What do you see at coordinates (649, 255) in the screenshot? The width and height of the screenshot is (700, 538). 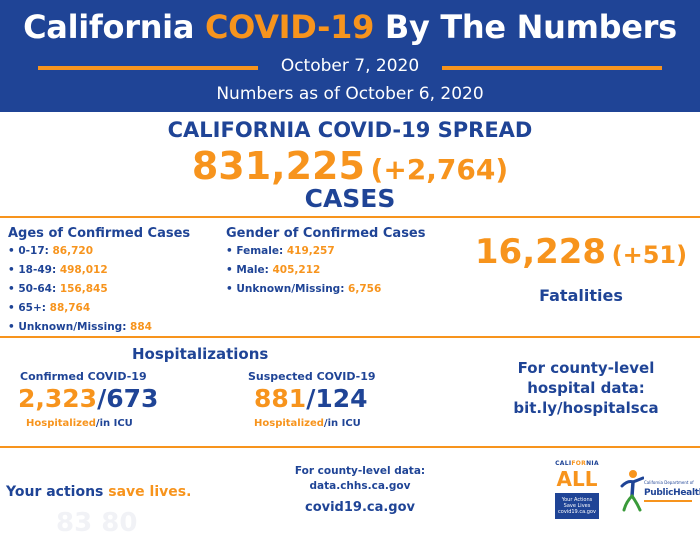 I see `fatalities-delta: (+51)` at bounding box center [649, 255].